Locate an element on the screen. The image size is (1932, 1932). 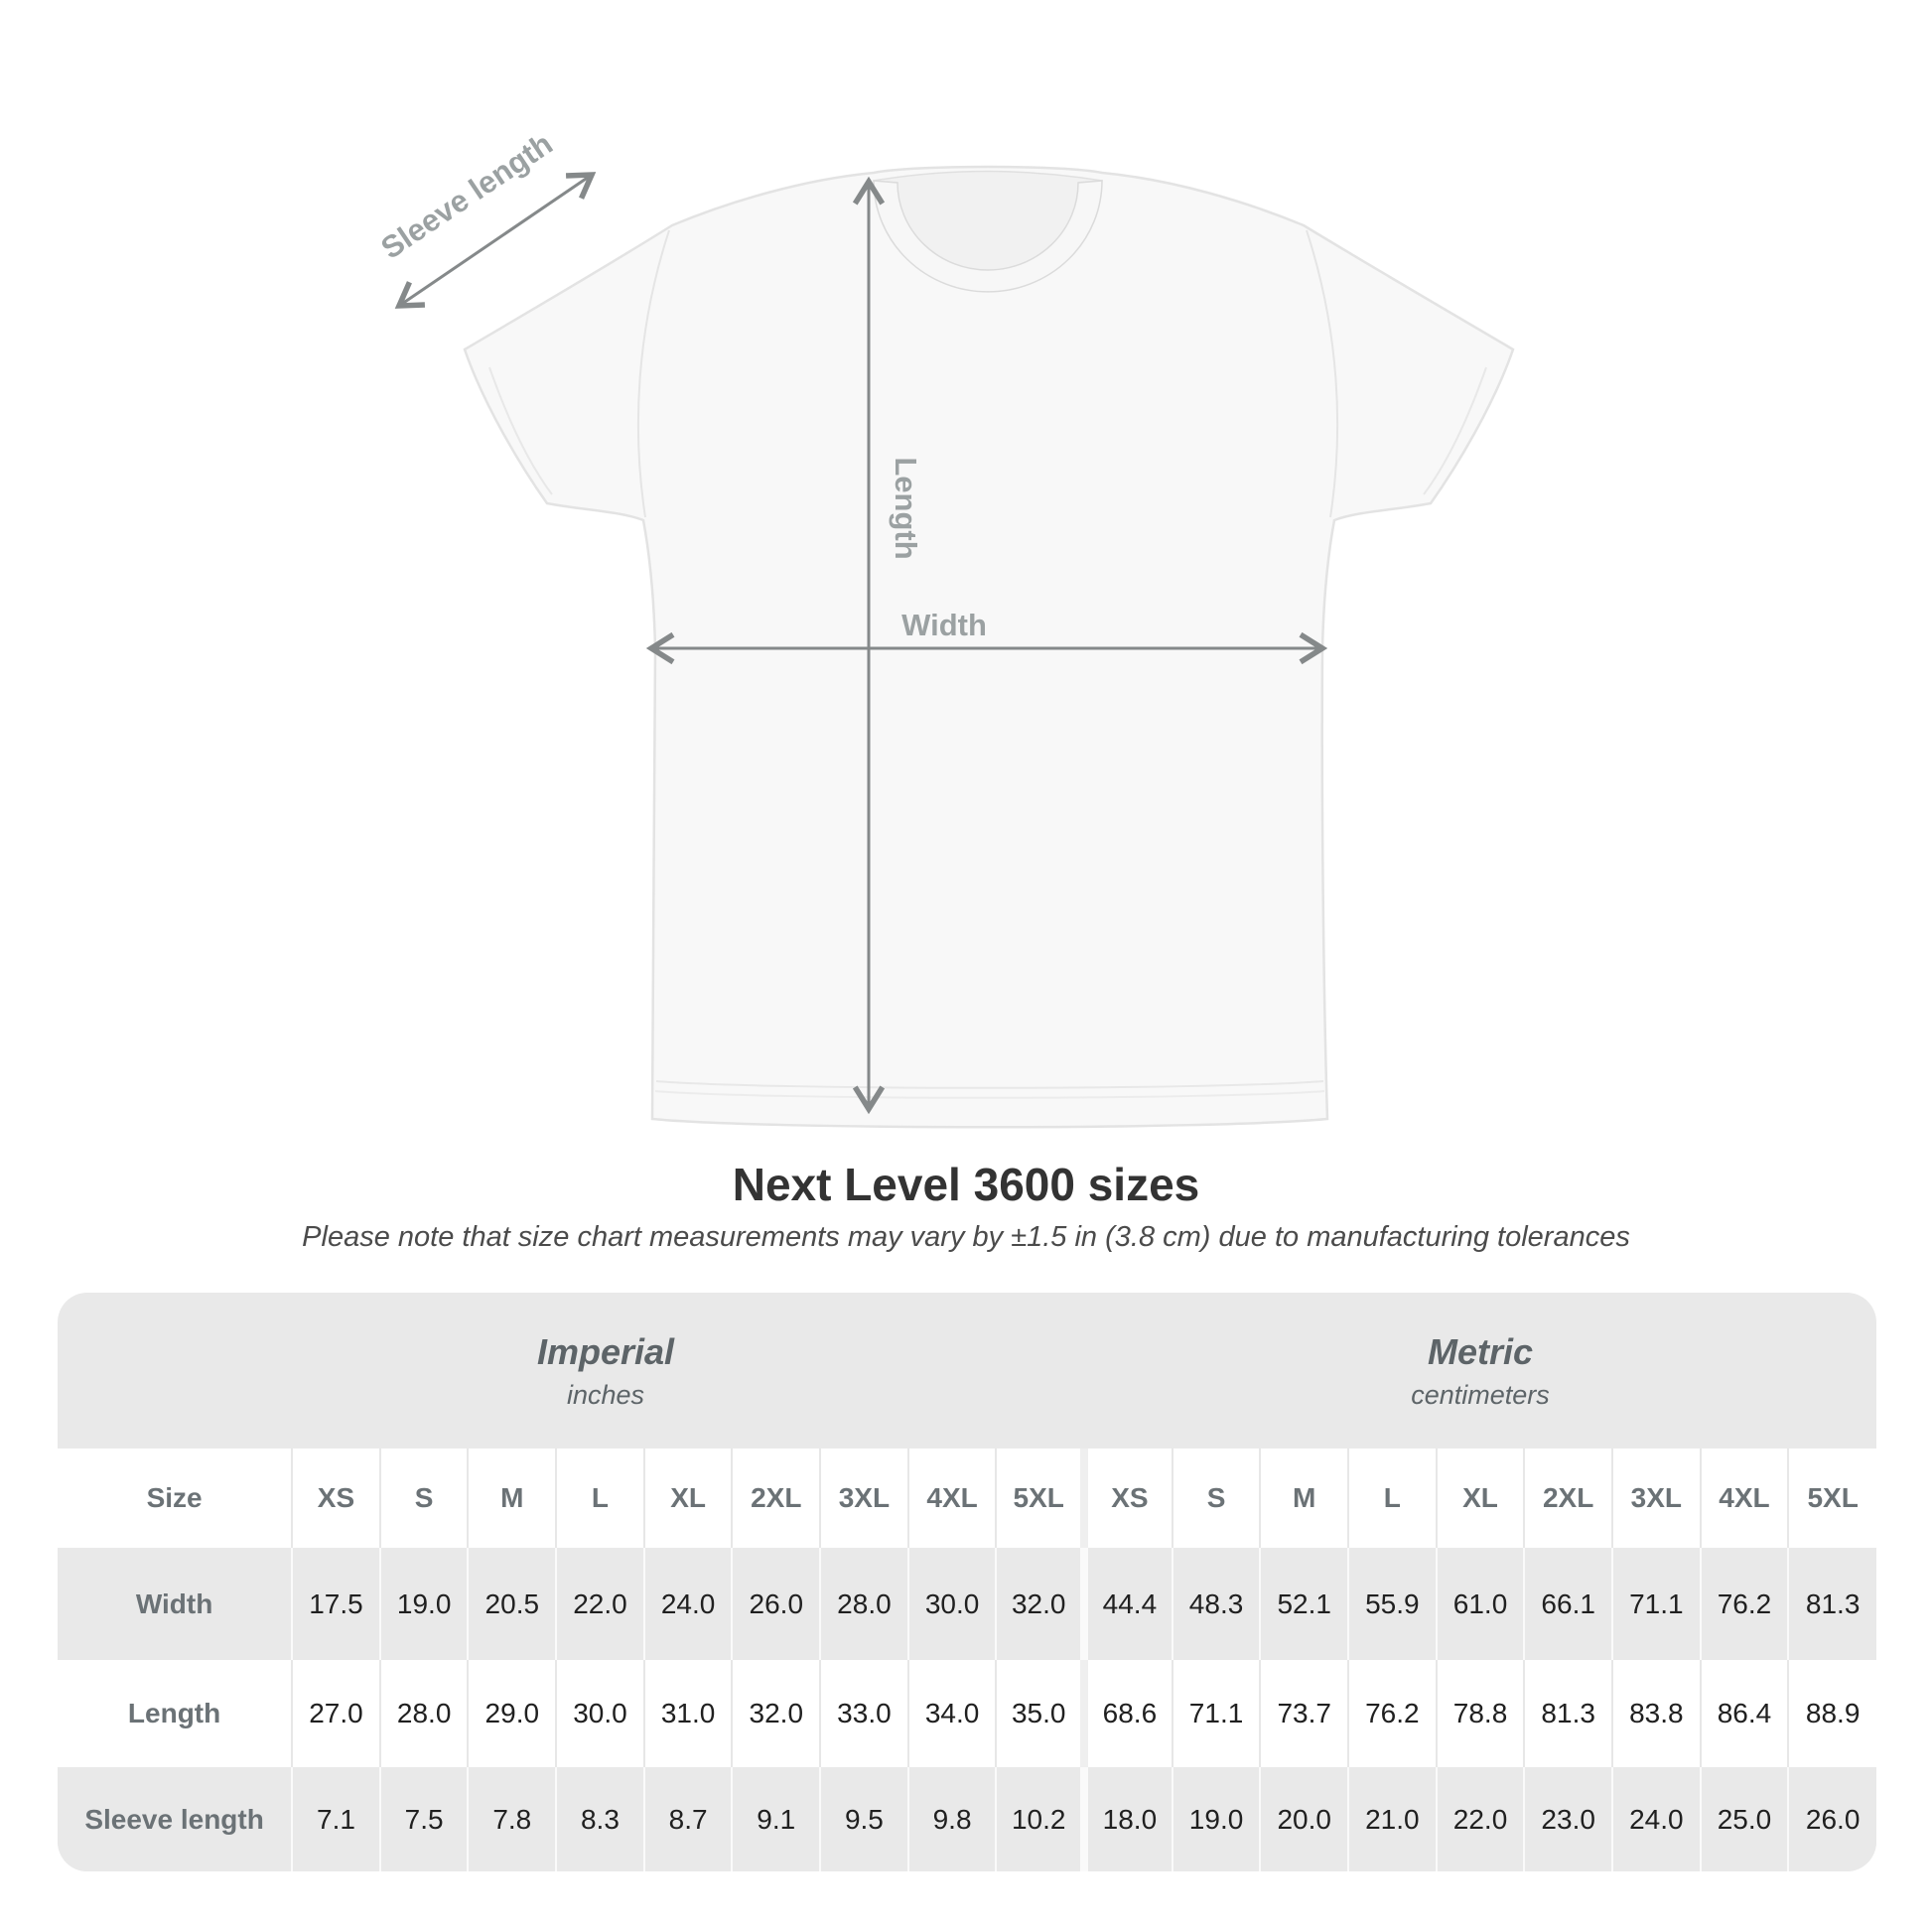
row-label: Sleeve length is located at coordinates (174, 1819).